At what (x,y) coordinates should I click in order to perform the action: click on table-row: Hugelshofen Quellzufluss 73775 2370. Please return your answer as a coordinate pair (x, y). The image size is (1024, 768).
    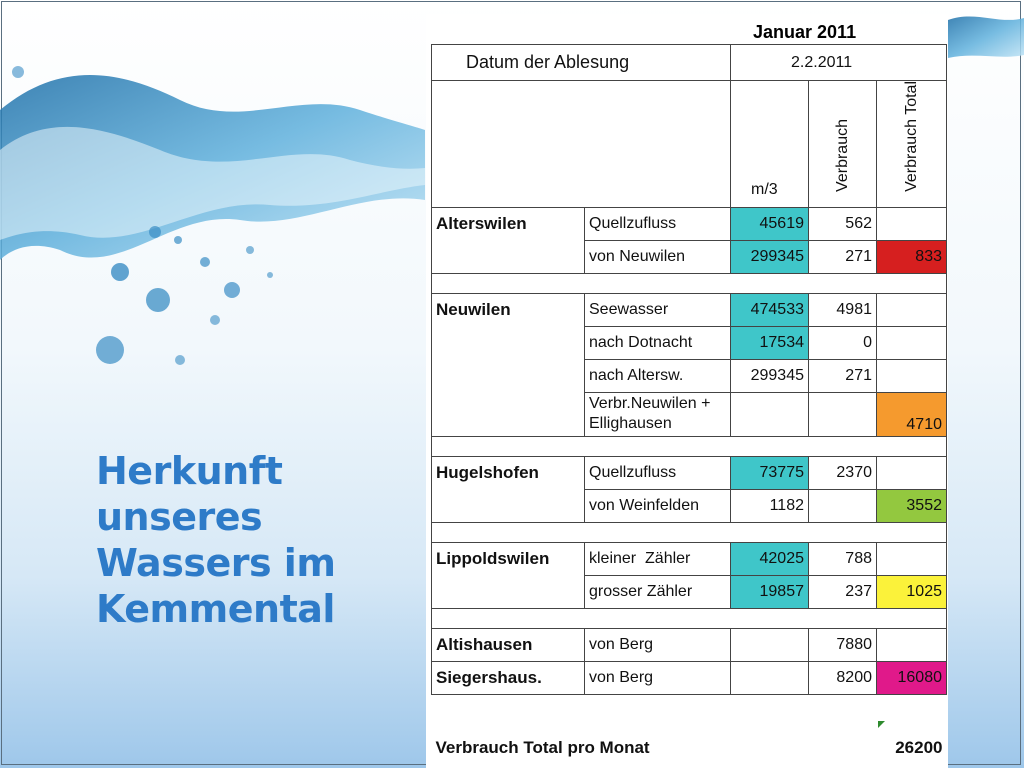
    Looking at the image, I should click on (689, 489).